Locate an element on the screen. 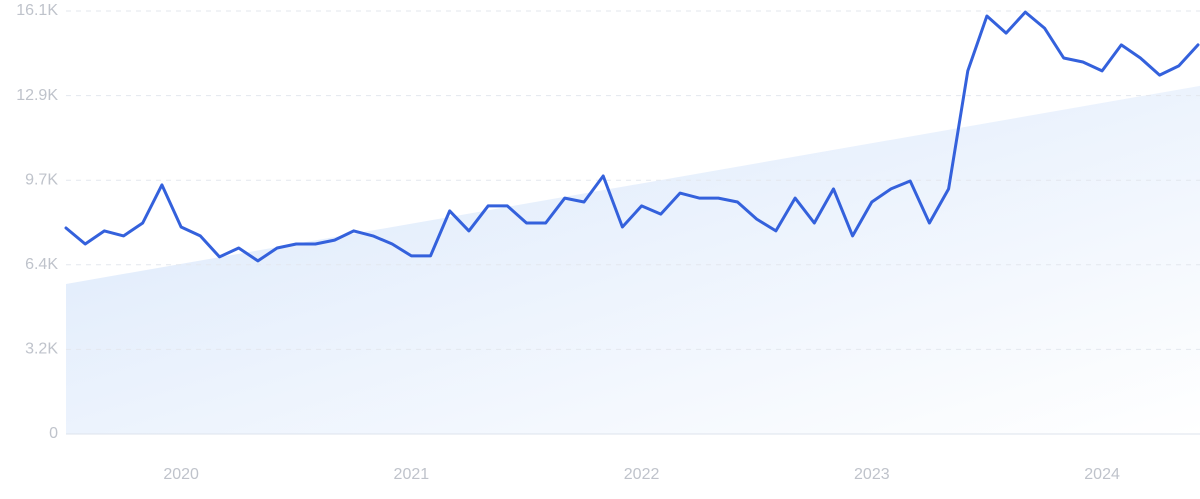 The width and height of the screenshot is (1200, 499). x-tick-label: 2021 is located at coordinates (412, 474).